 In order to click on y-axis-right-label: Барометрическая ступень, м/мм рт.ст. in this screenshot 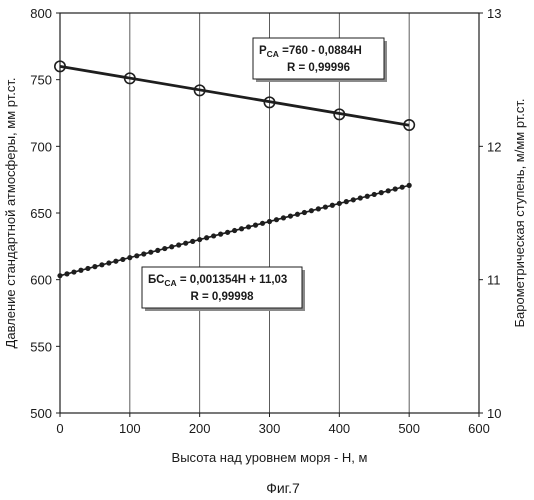, I will do `click(519, 212)`.